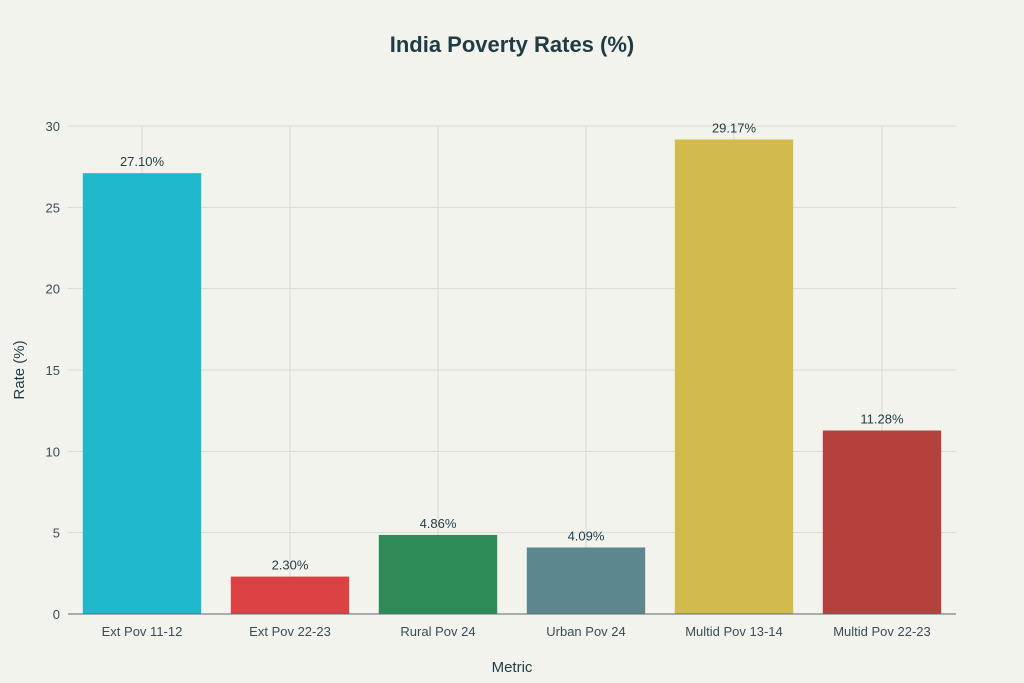 The width and height of the screenshot is (1024, 683). Describe the element at coordinates (19, 369) in the screenshot. I see `y-axis-label: Rate (%)` at that location.